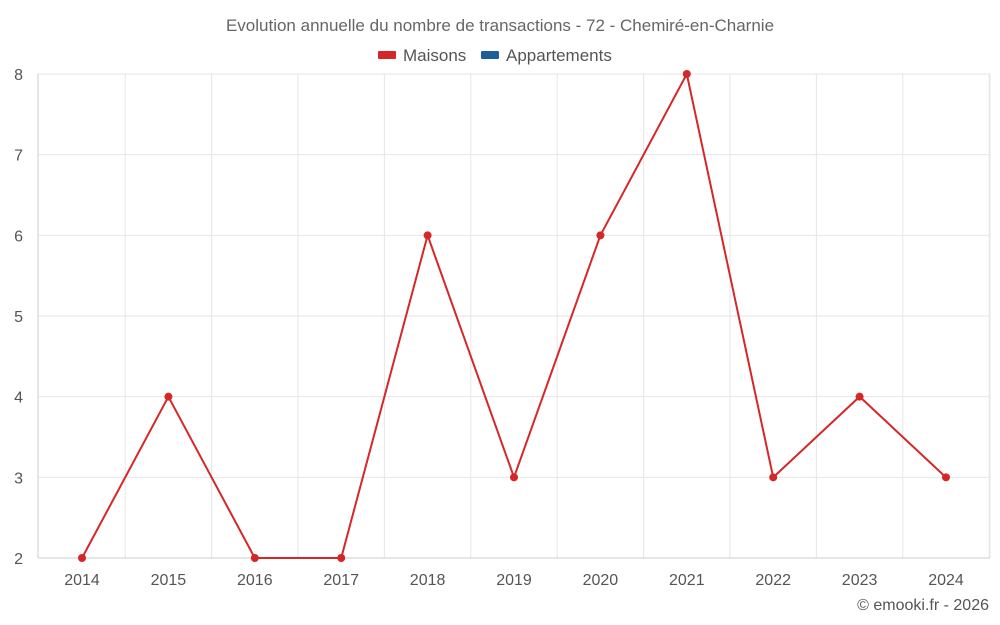  I want to click on legend-item-appartements: Appartements, so click(546, 55).